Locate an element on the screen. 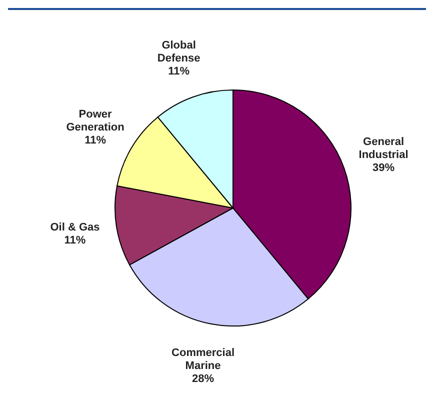 The width and height of the screenshot is (434, 403). data-label: 39% is located at coordinates (383, 168).